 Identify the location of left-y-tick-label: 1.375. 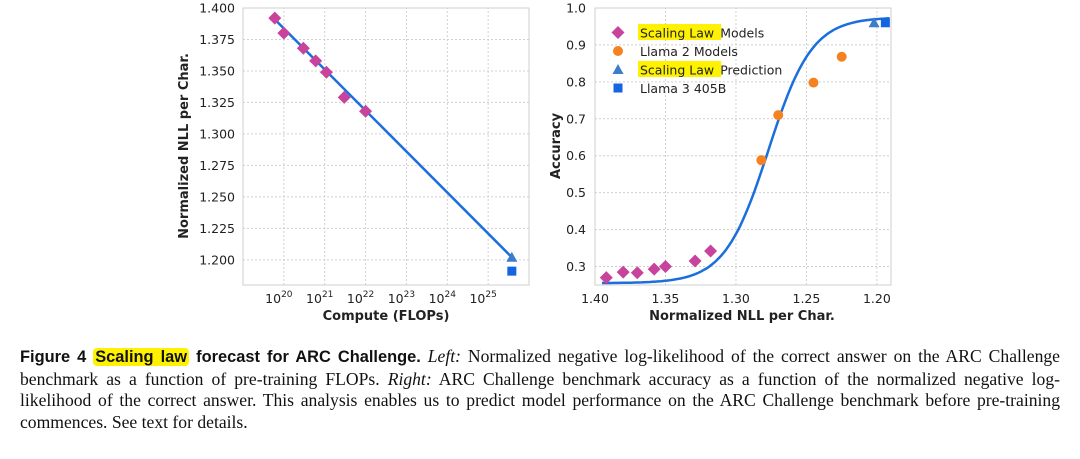
(217, 39).